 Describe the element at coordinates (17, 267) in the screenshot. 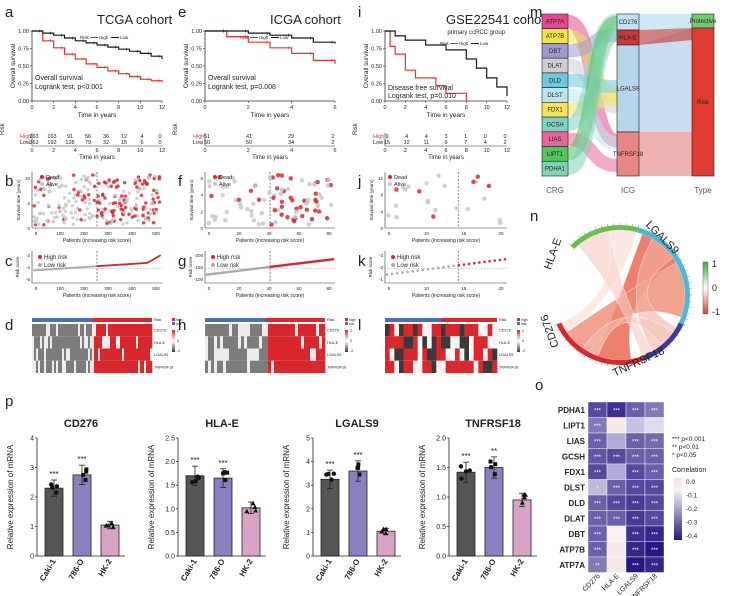

I see `score-y-label: Risk score` at that location.